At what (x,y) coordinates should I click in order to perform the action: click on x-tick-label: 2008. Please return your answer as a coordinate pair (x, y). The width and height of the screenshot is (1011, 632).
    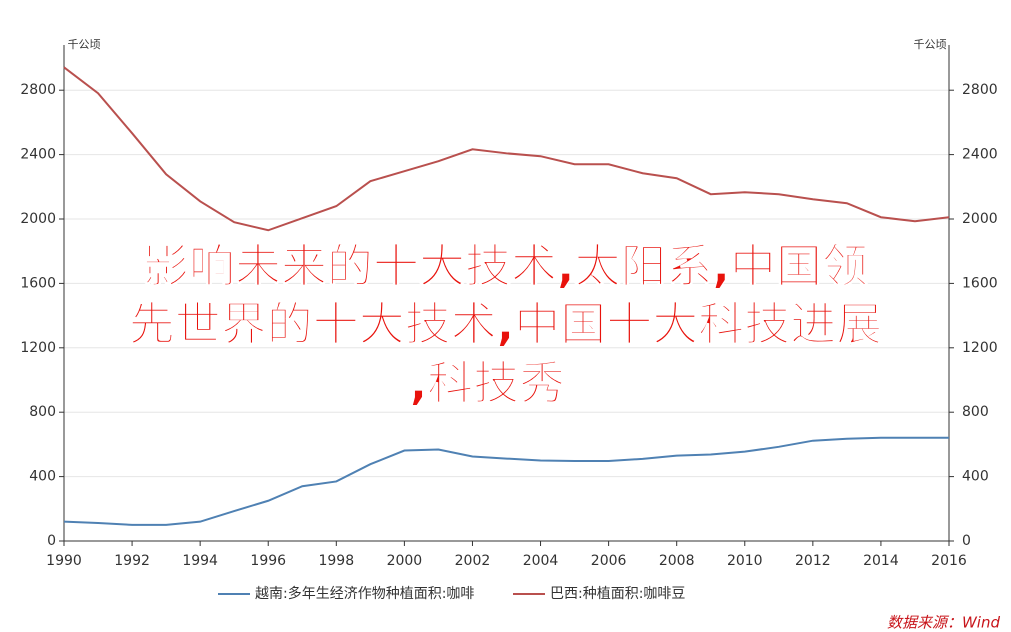
    Looking at the image, I should click on (677, 561).